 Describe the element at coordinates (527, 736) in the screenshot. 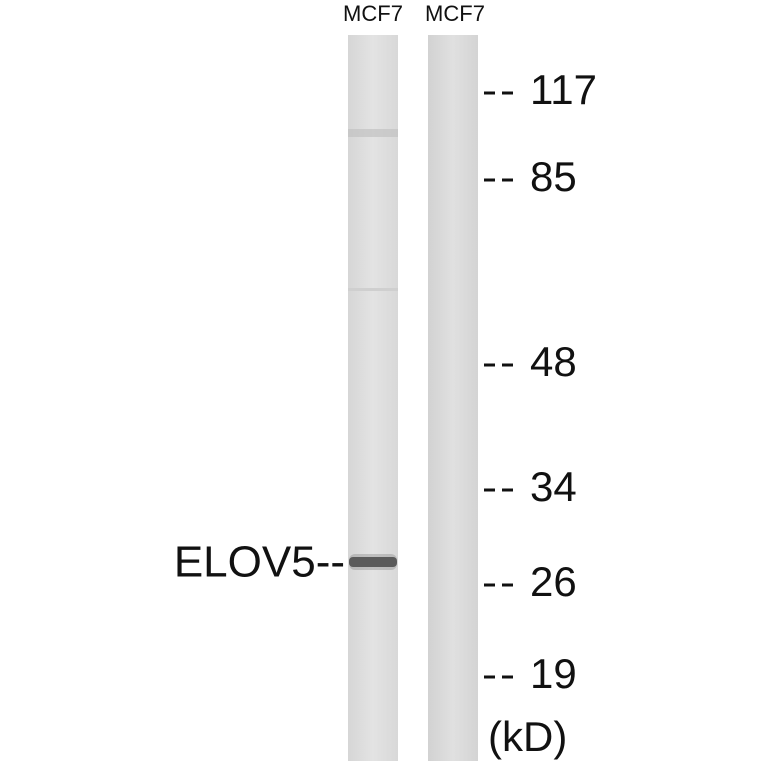

I see `unit-label: (kD)` at that location.